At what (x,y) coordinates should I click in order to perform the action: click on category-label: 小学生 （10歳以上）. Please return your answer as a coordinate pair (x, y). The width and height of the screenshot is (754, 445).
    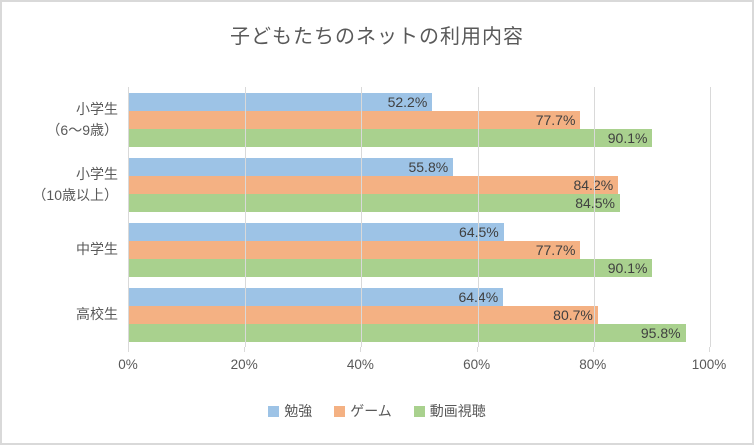
    Looking at the image, I should click on (75, 184).